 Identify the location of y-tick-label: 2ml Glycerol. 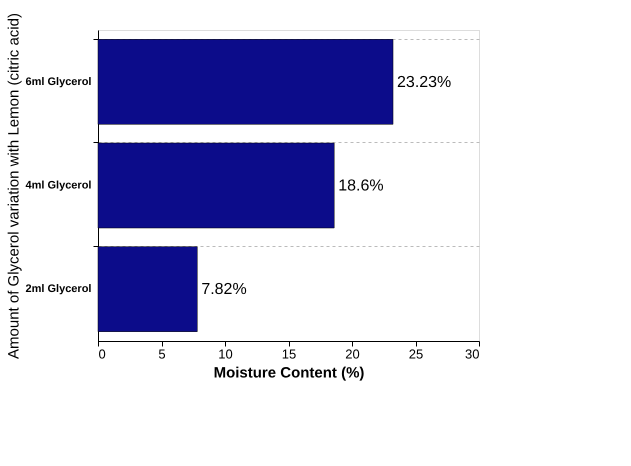
(58, 289).